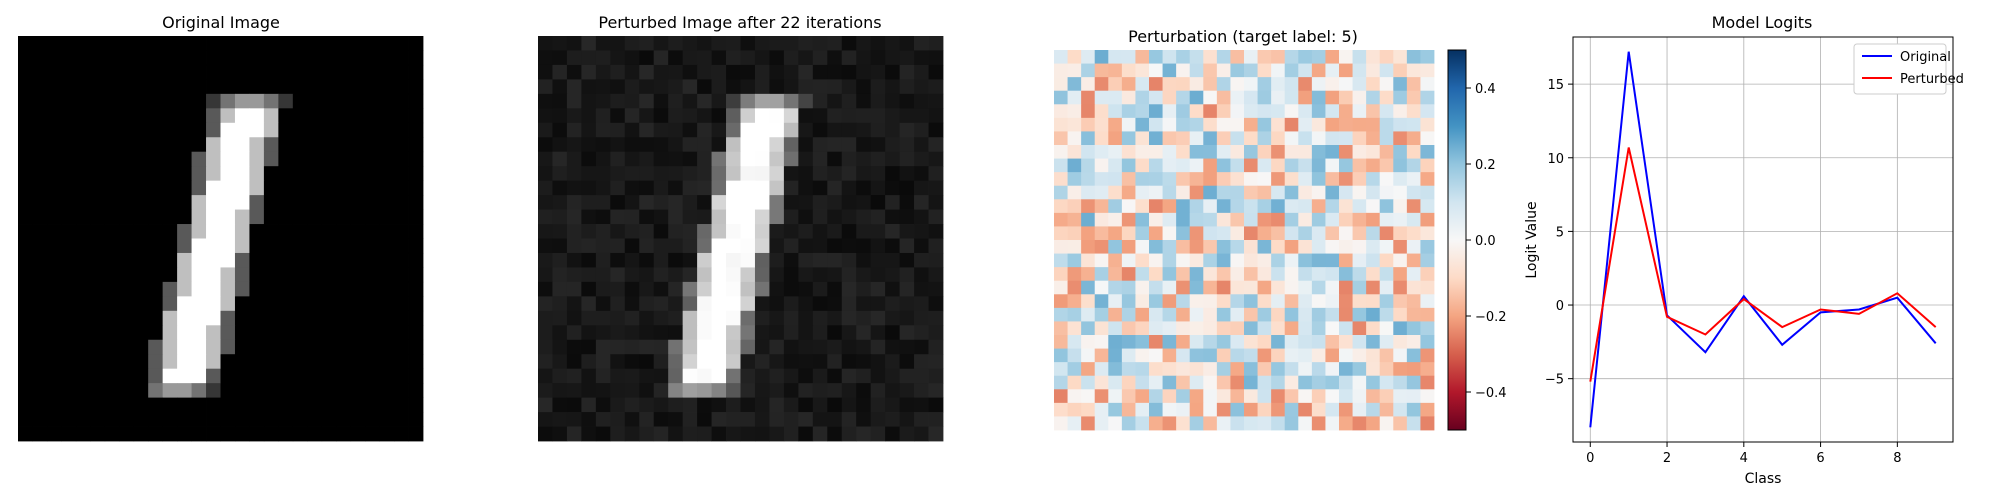 The image size is (2000, 500). I want to click on y-tick-label: 10, so click(1555, 159).